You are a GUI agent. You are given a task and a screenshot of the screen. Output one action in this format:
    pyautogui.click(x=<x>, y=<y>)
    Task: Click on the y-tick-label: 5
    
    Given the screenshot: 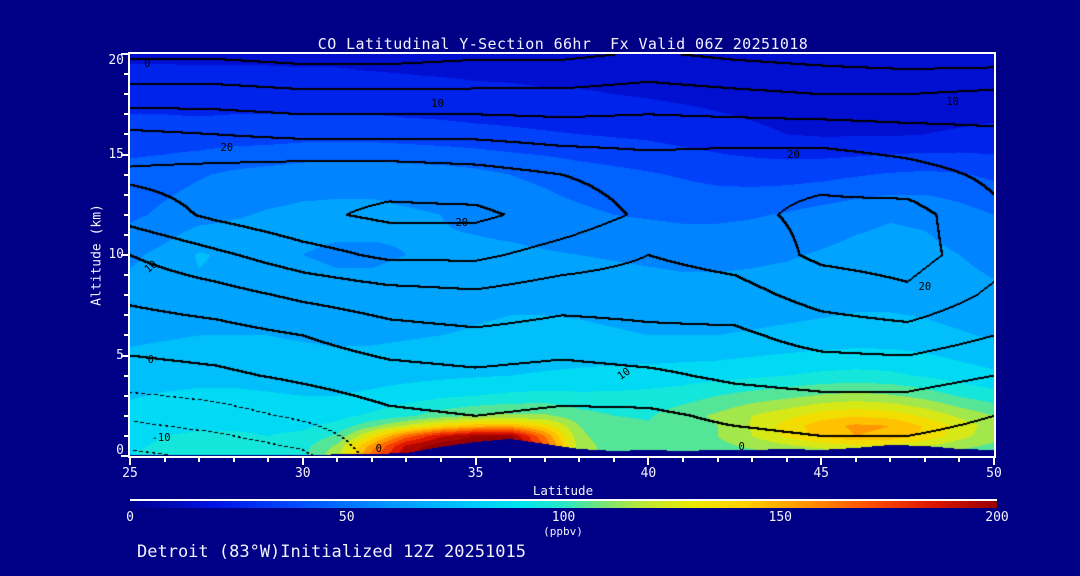 What is the action you would take?
    pyautogui.click(x=120, y=355)
    